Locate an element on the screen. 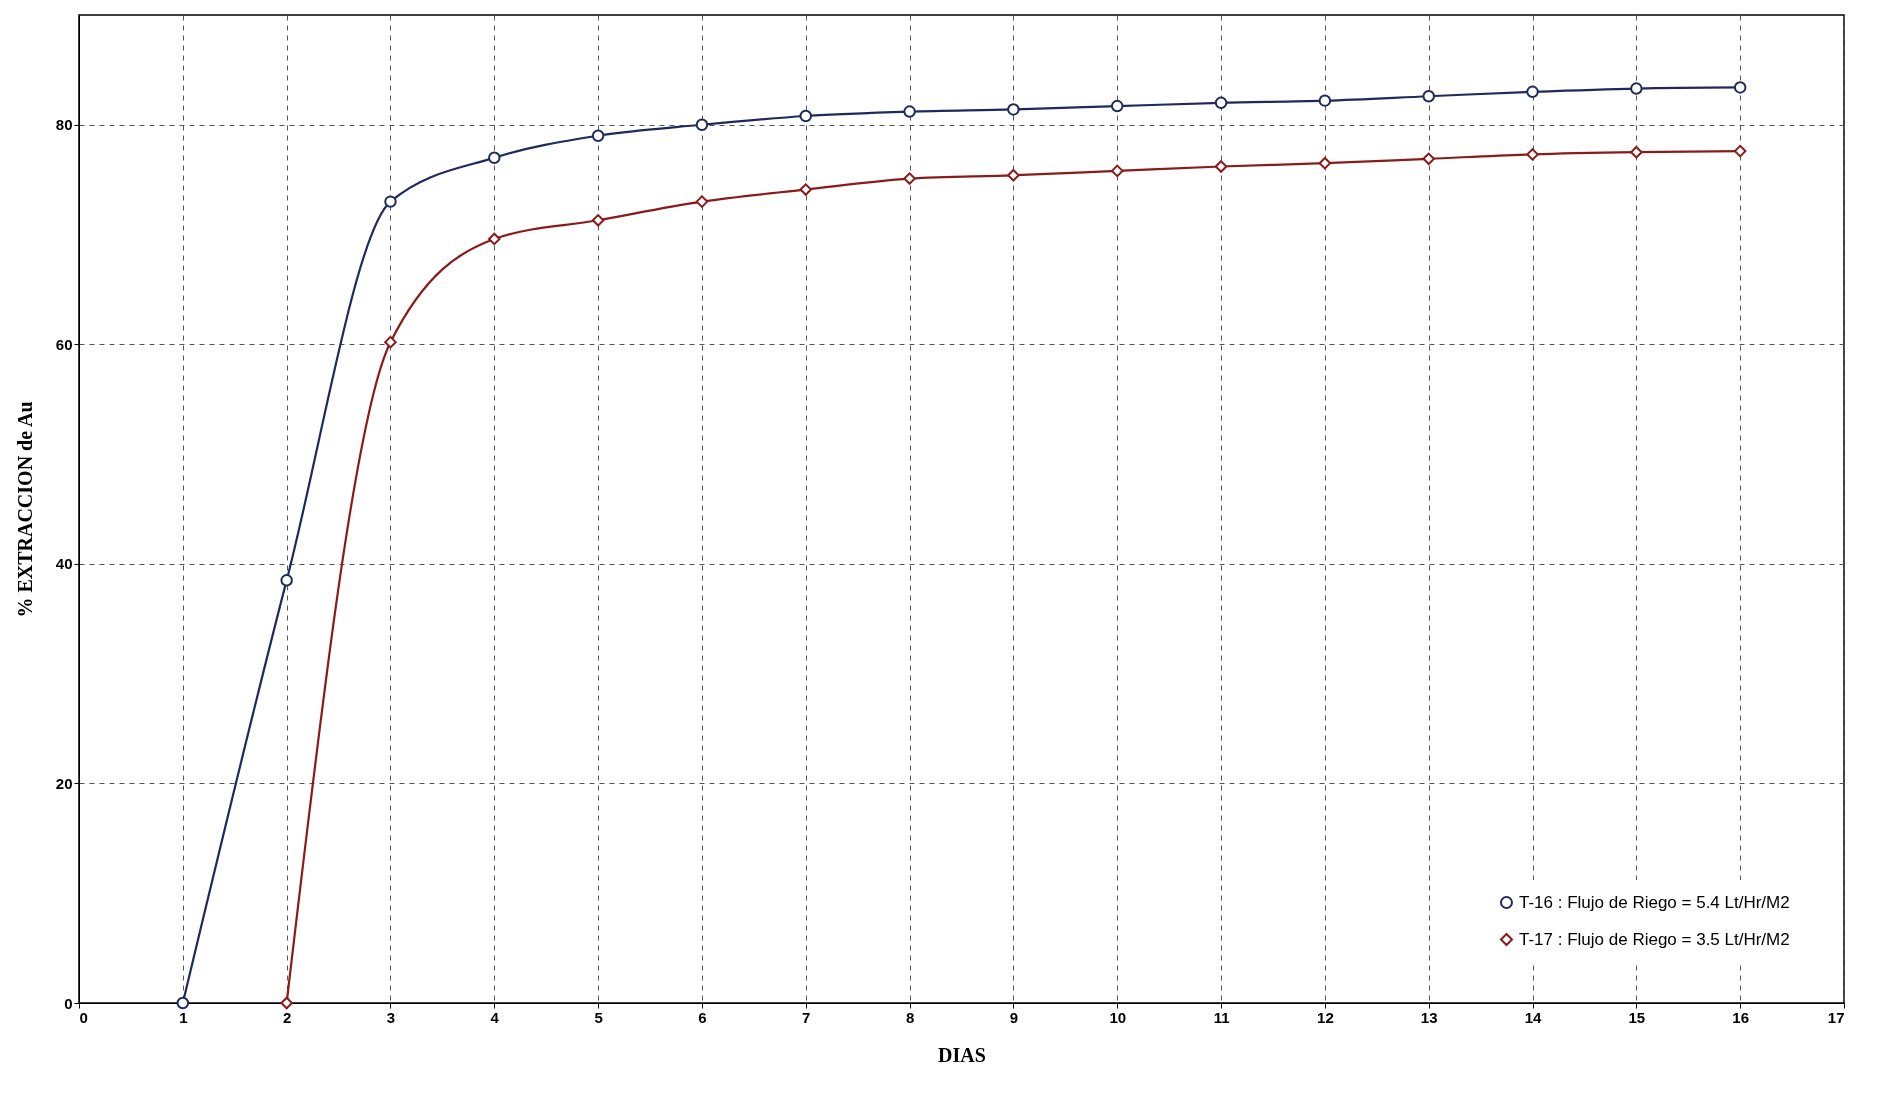  y-tick-label: 0 is located at coordinates (68, 1003).